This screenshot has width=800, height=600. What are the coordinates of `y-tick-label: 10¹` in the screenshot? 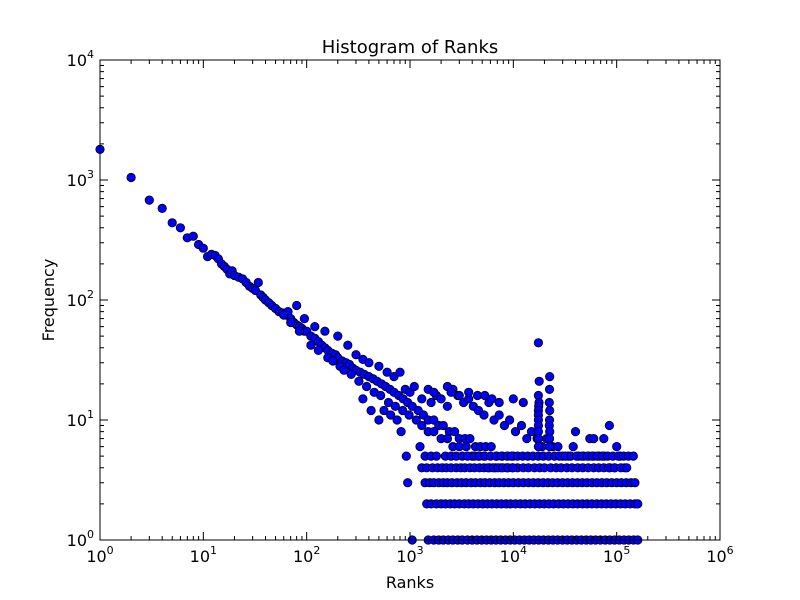 It's located at (80, 419).